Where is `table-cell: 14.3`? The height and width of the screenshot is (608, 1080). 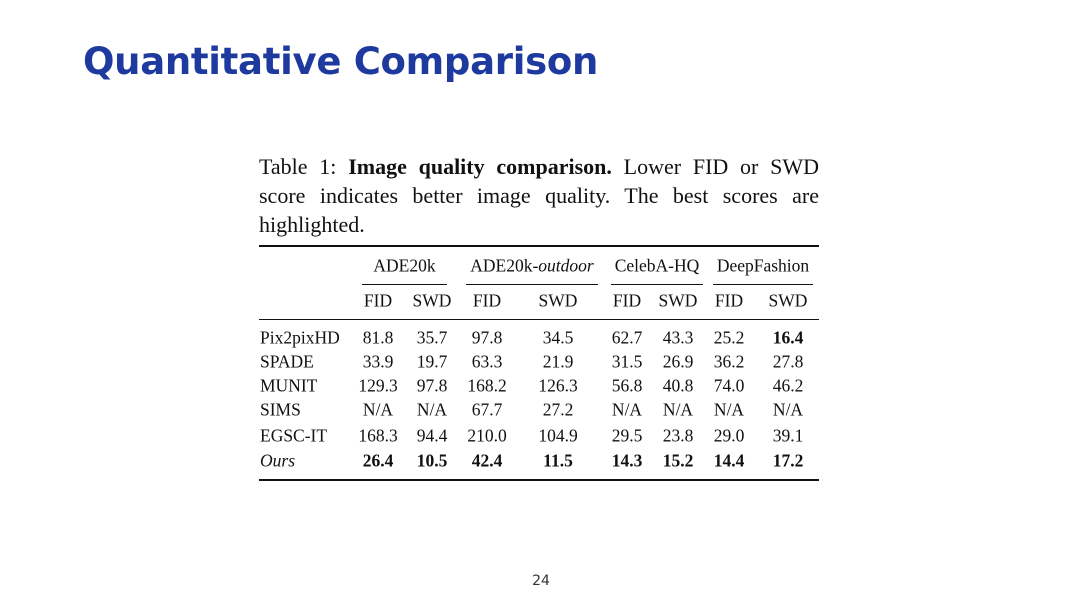
table-cell: 14.3 is located at coordinates (627, 460).